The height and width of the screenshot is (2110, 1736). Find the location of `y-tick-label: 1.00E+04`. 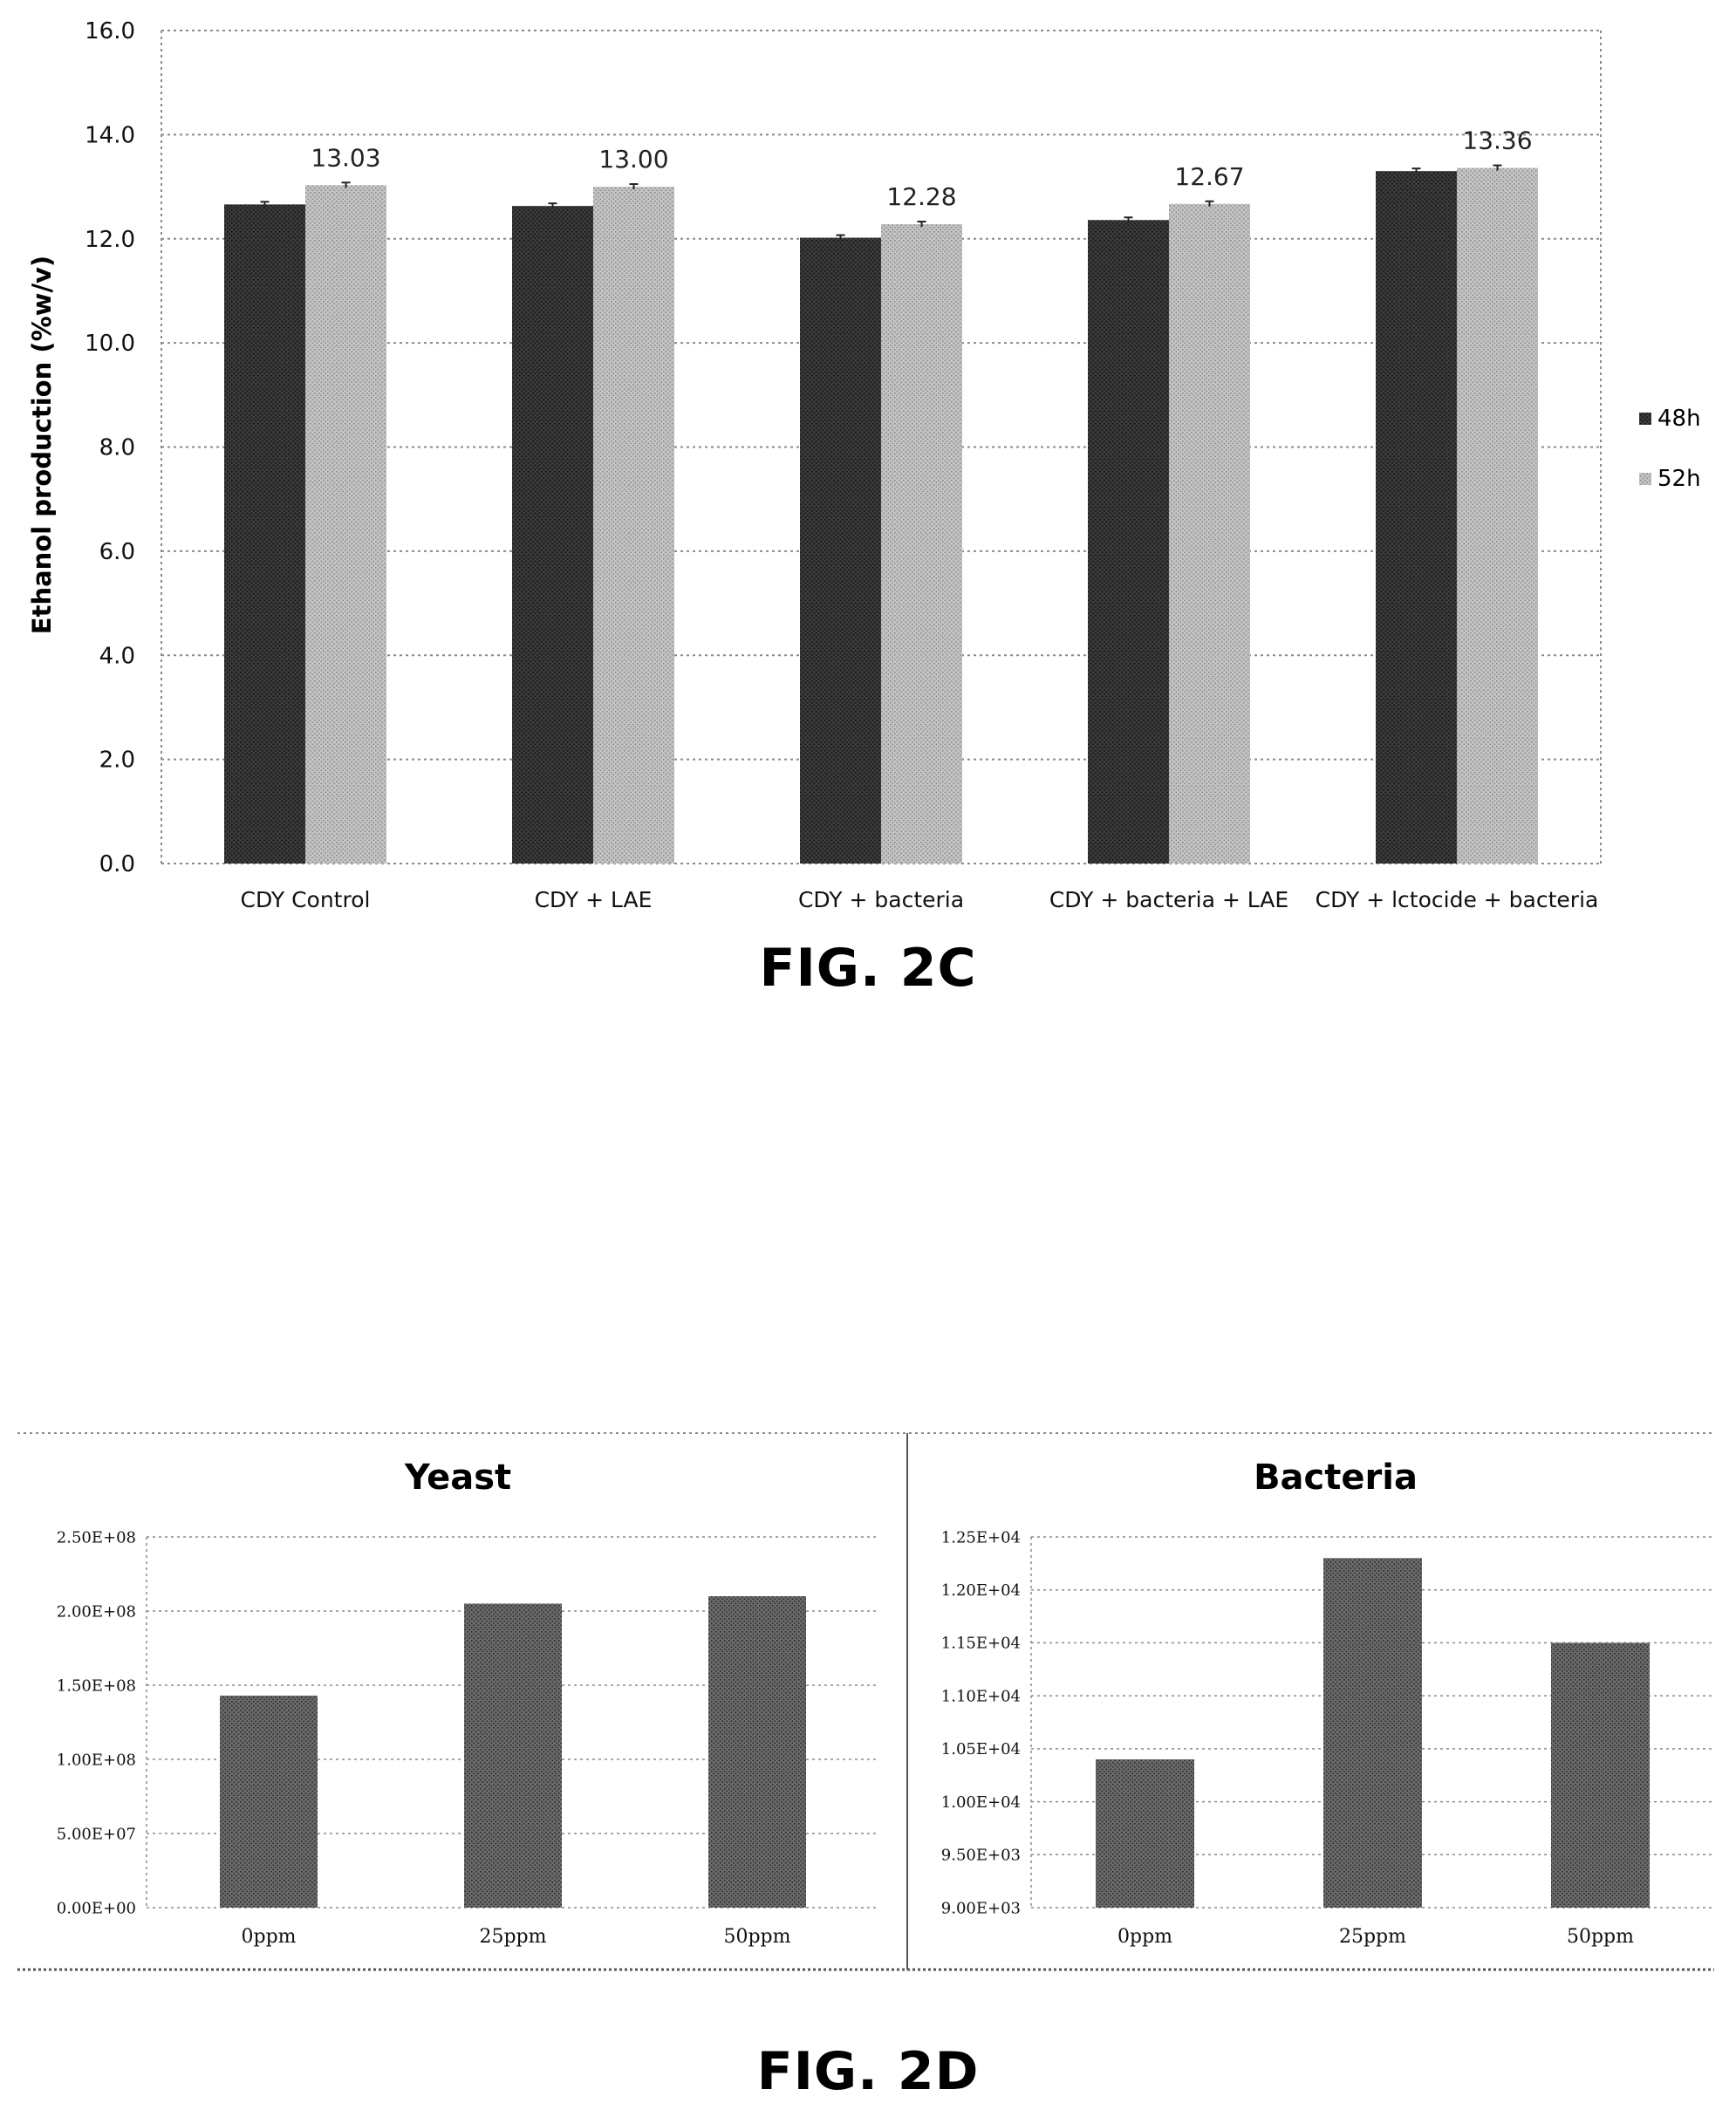

y-tick-label: 1.00E+04 is located at coordinates (981, 1803).